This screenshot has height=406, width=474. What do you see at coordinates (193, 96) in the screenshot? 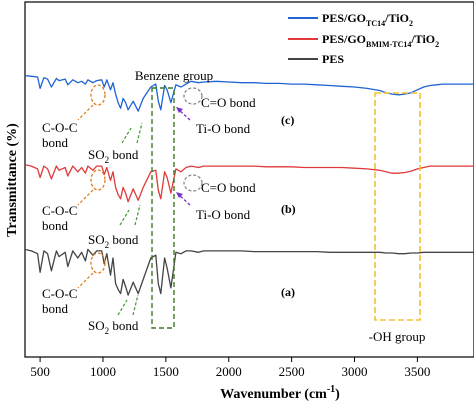
I see `co-marker-top` at bounding box center [193, 96].